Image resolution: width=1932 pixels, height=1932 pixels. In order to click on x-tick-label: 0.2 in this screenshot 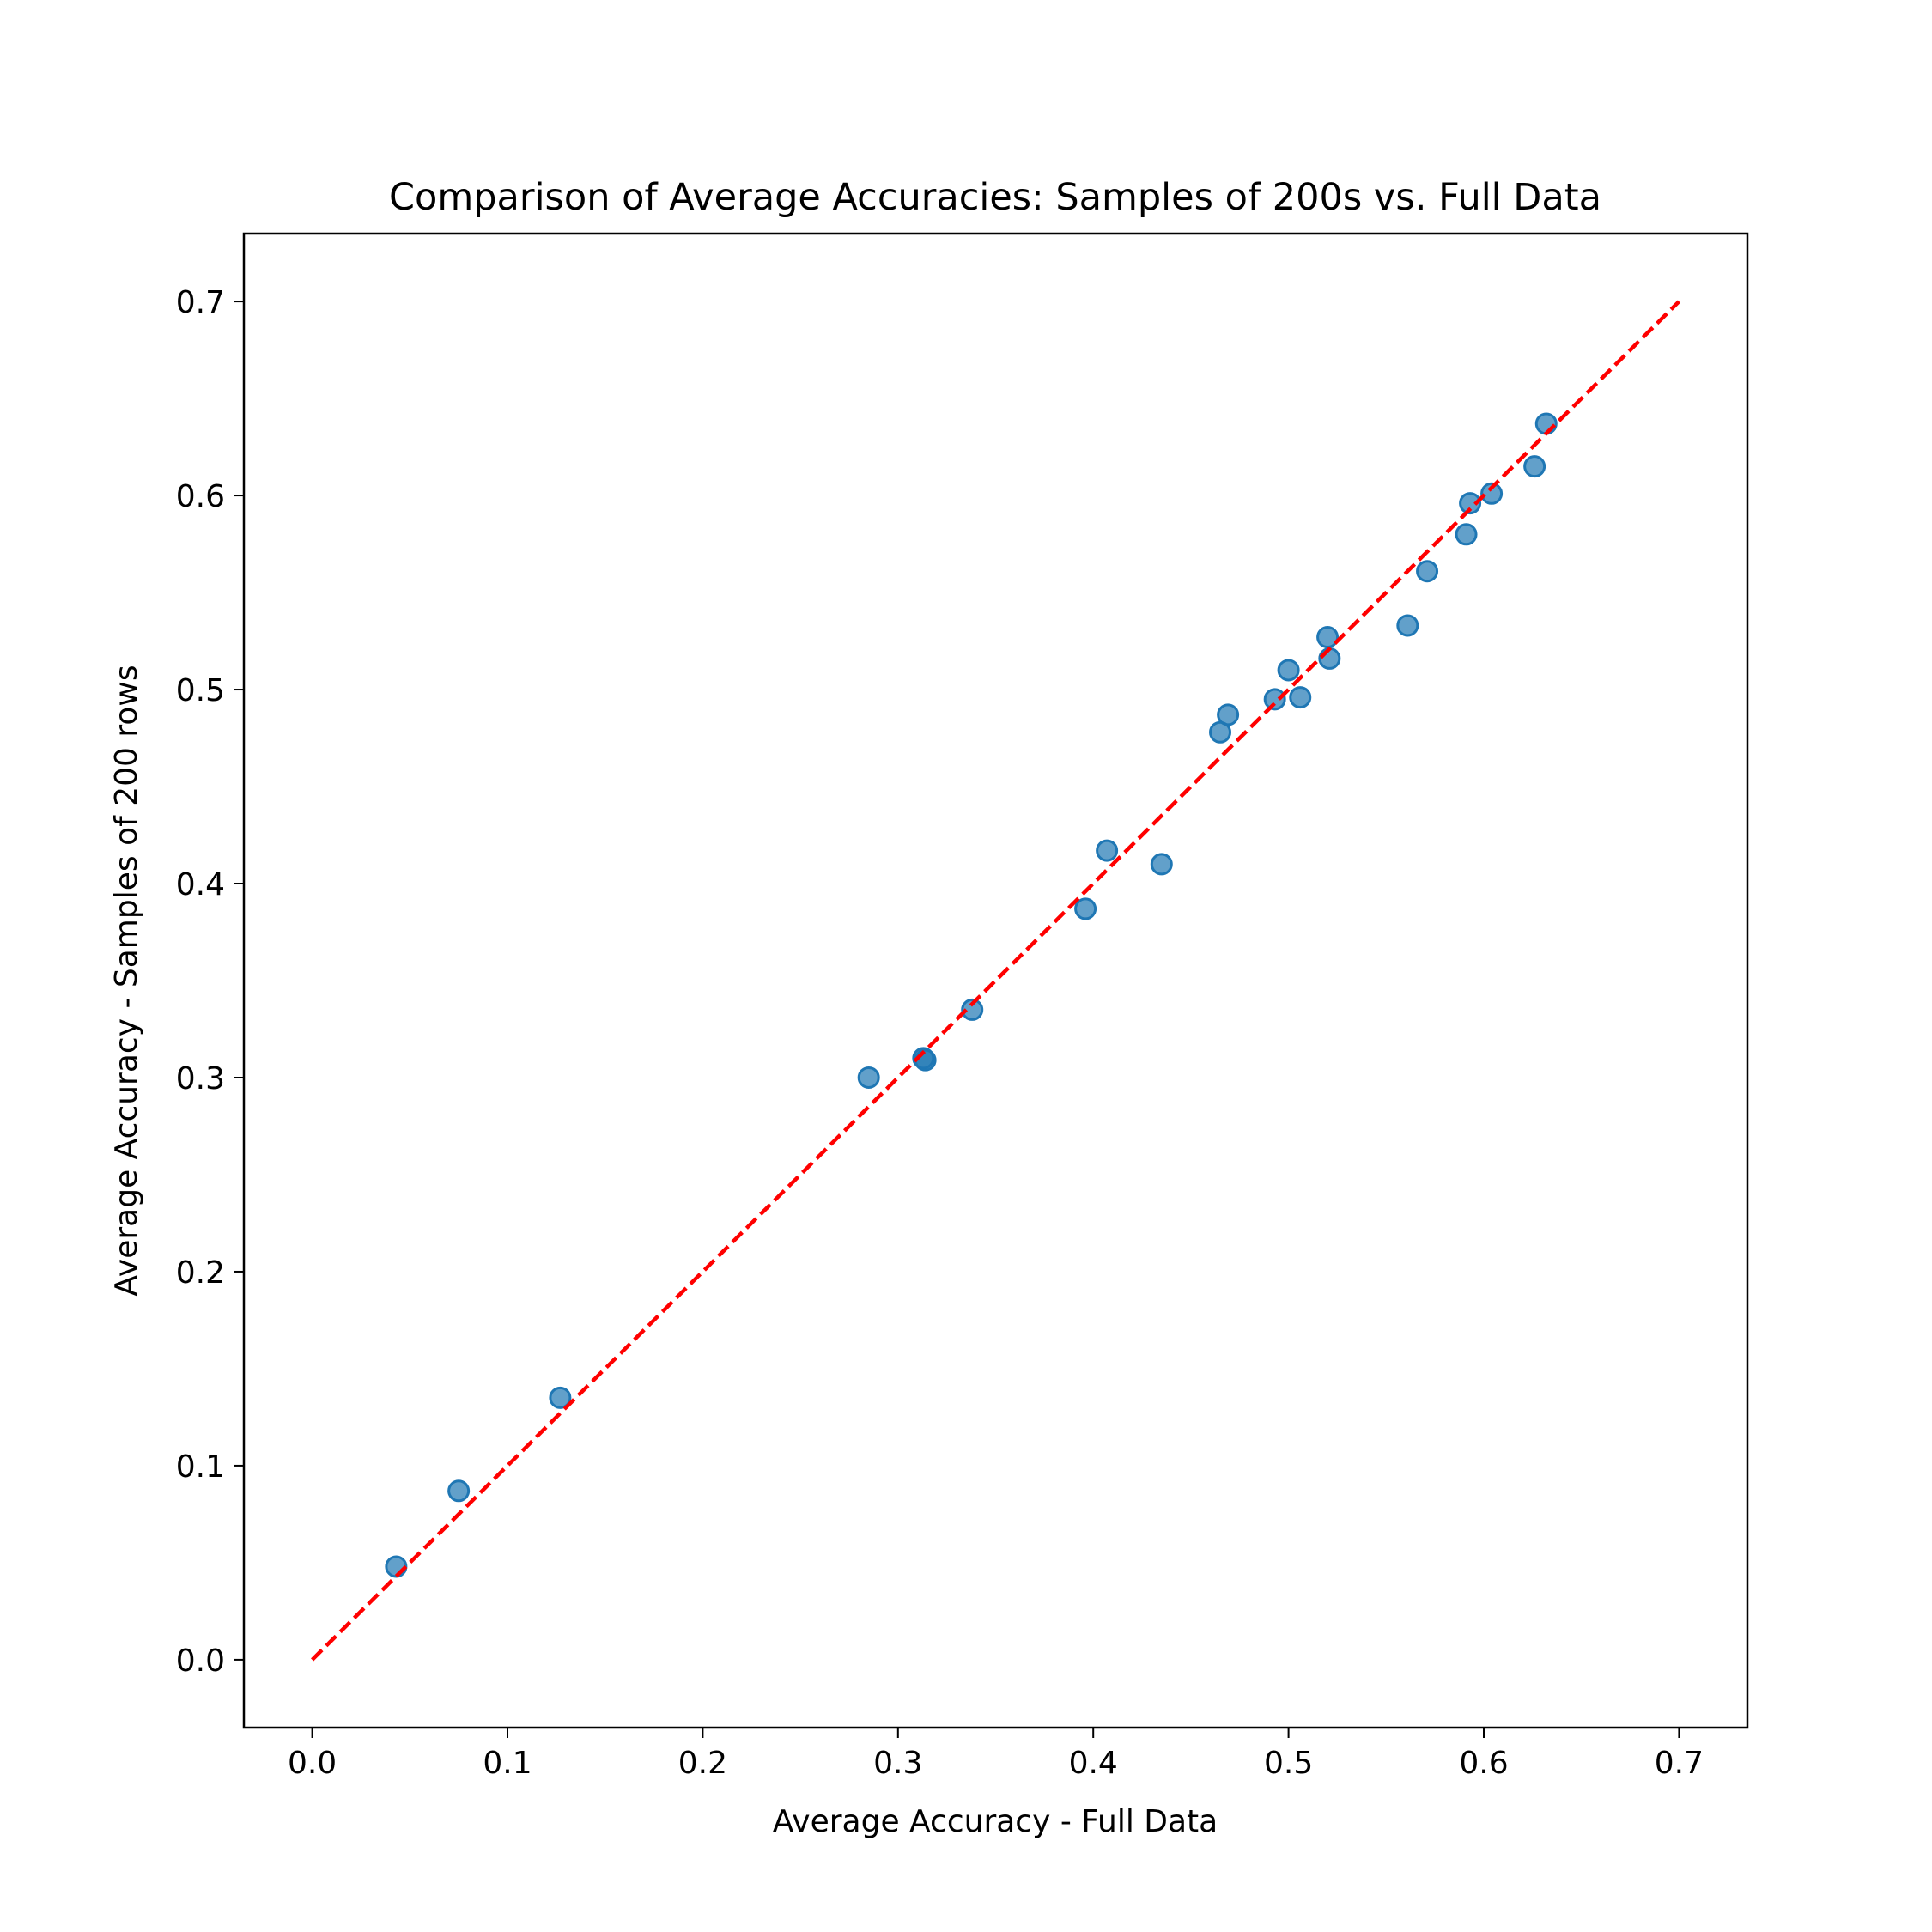, I will do `click(702, 1763)`.